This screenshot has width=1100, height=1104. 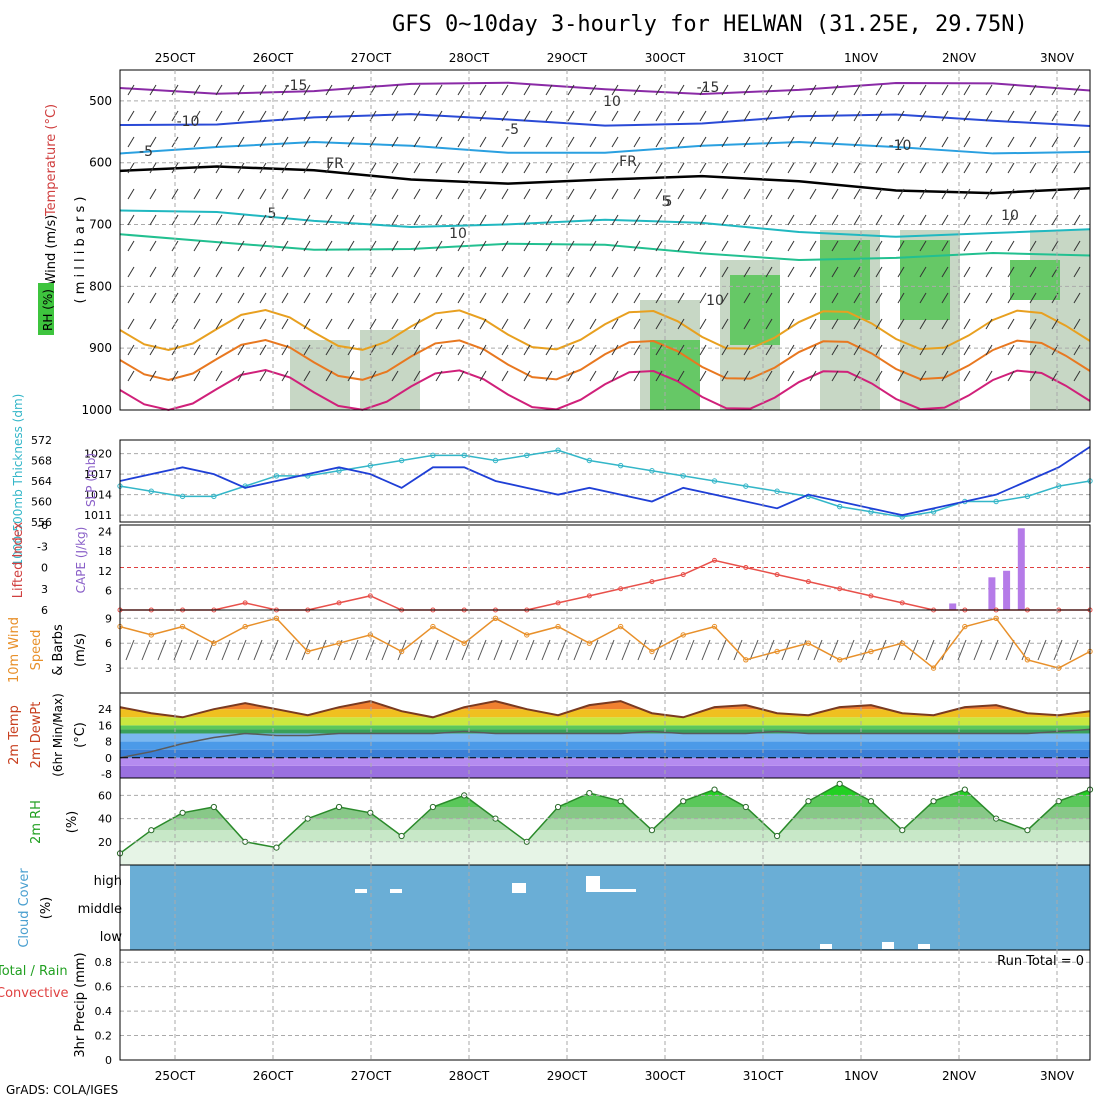 What do you see at coordinates (14, 735) in the screenshot?
I see `ylabel-2m-temp: 2m Temp` at bounding box center [14, 735].